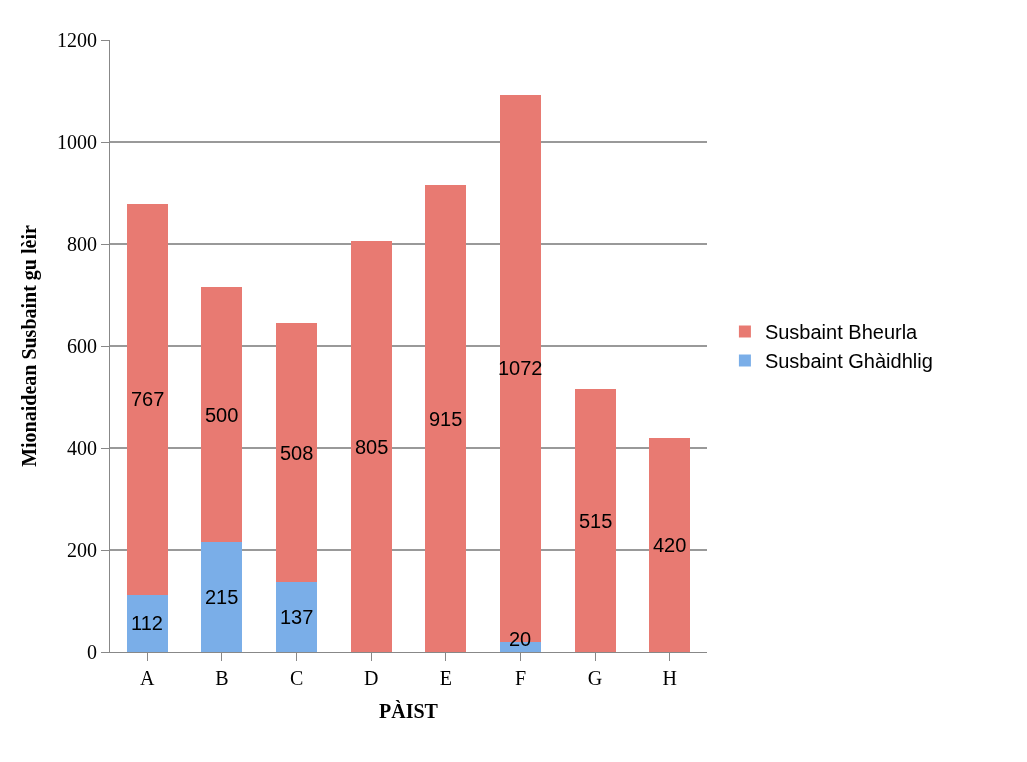 The image size is (1027, 762). Describe the element at coordinates (520, 639) in the screenshot. I see `data-label: 20` at that location.